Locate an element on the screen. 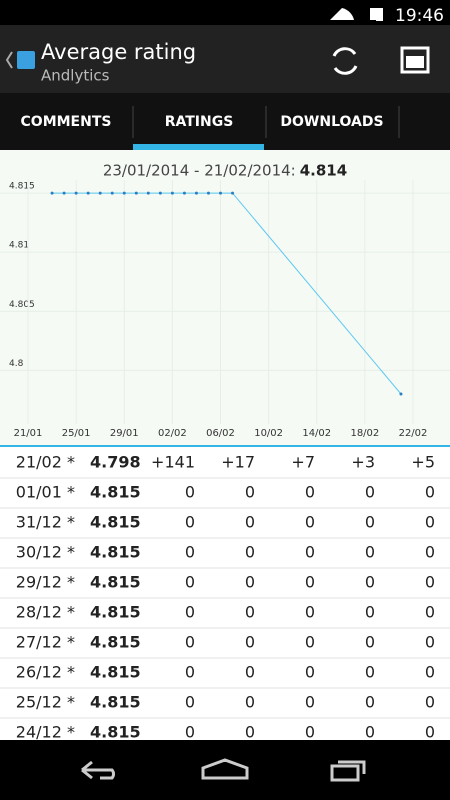  nav-bar is located at coordinates (225, 770).